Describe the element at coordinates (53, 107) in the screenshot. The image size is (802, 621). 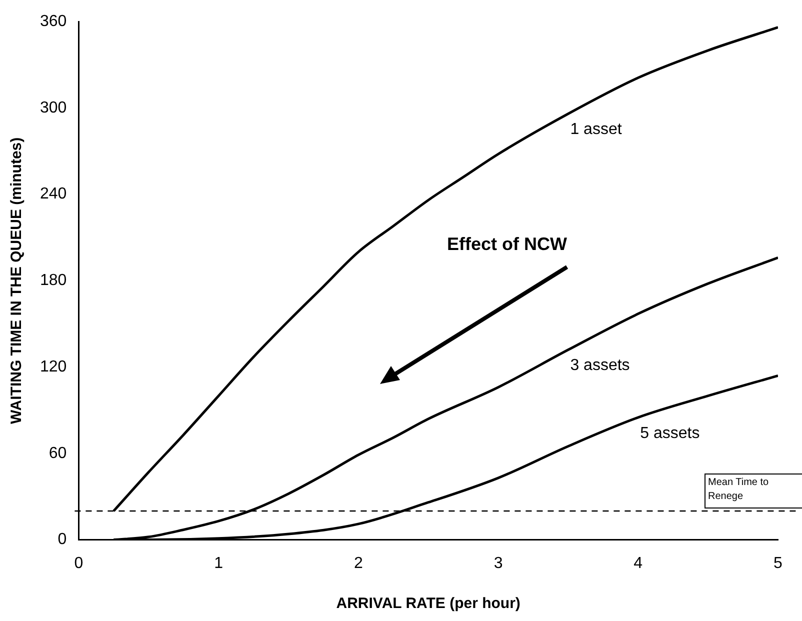
I see `y-tick-label: 300` at that location.